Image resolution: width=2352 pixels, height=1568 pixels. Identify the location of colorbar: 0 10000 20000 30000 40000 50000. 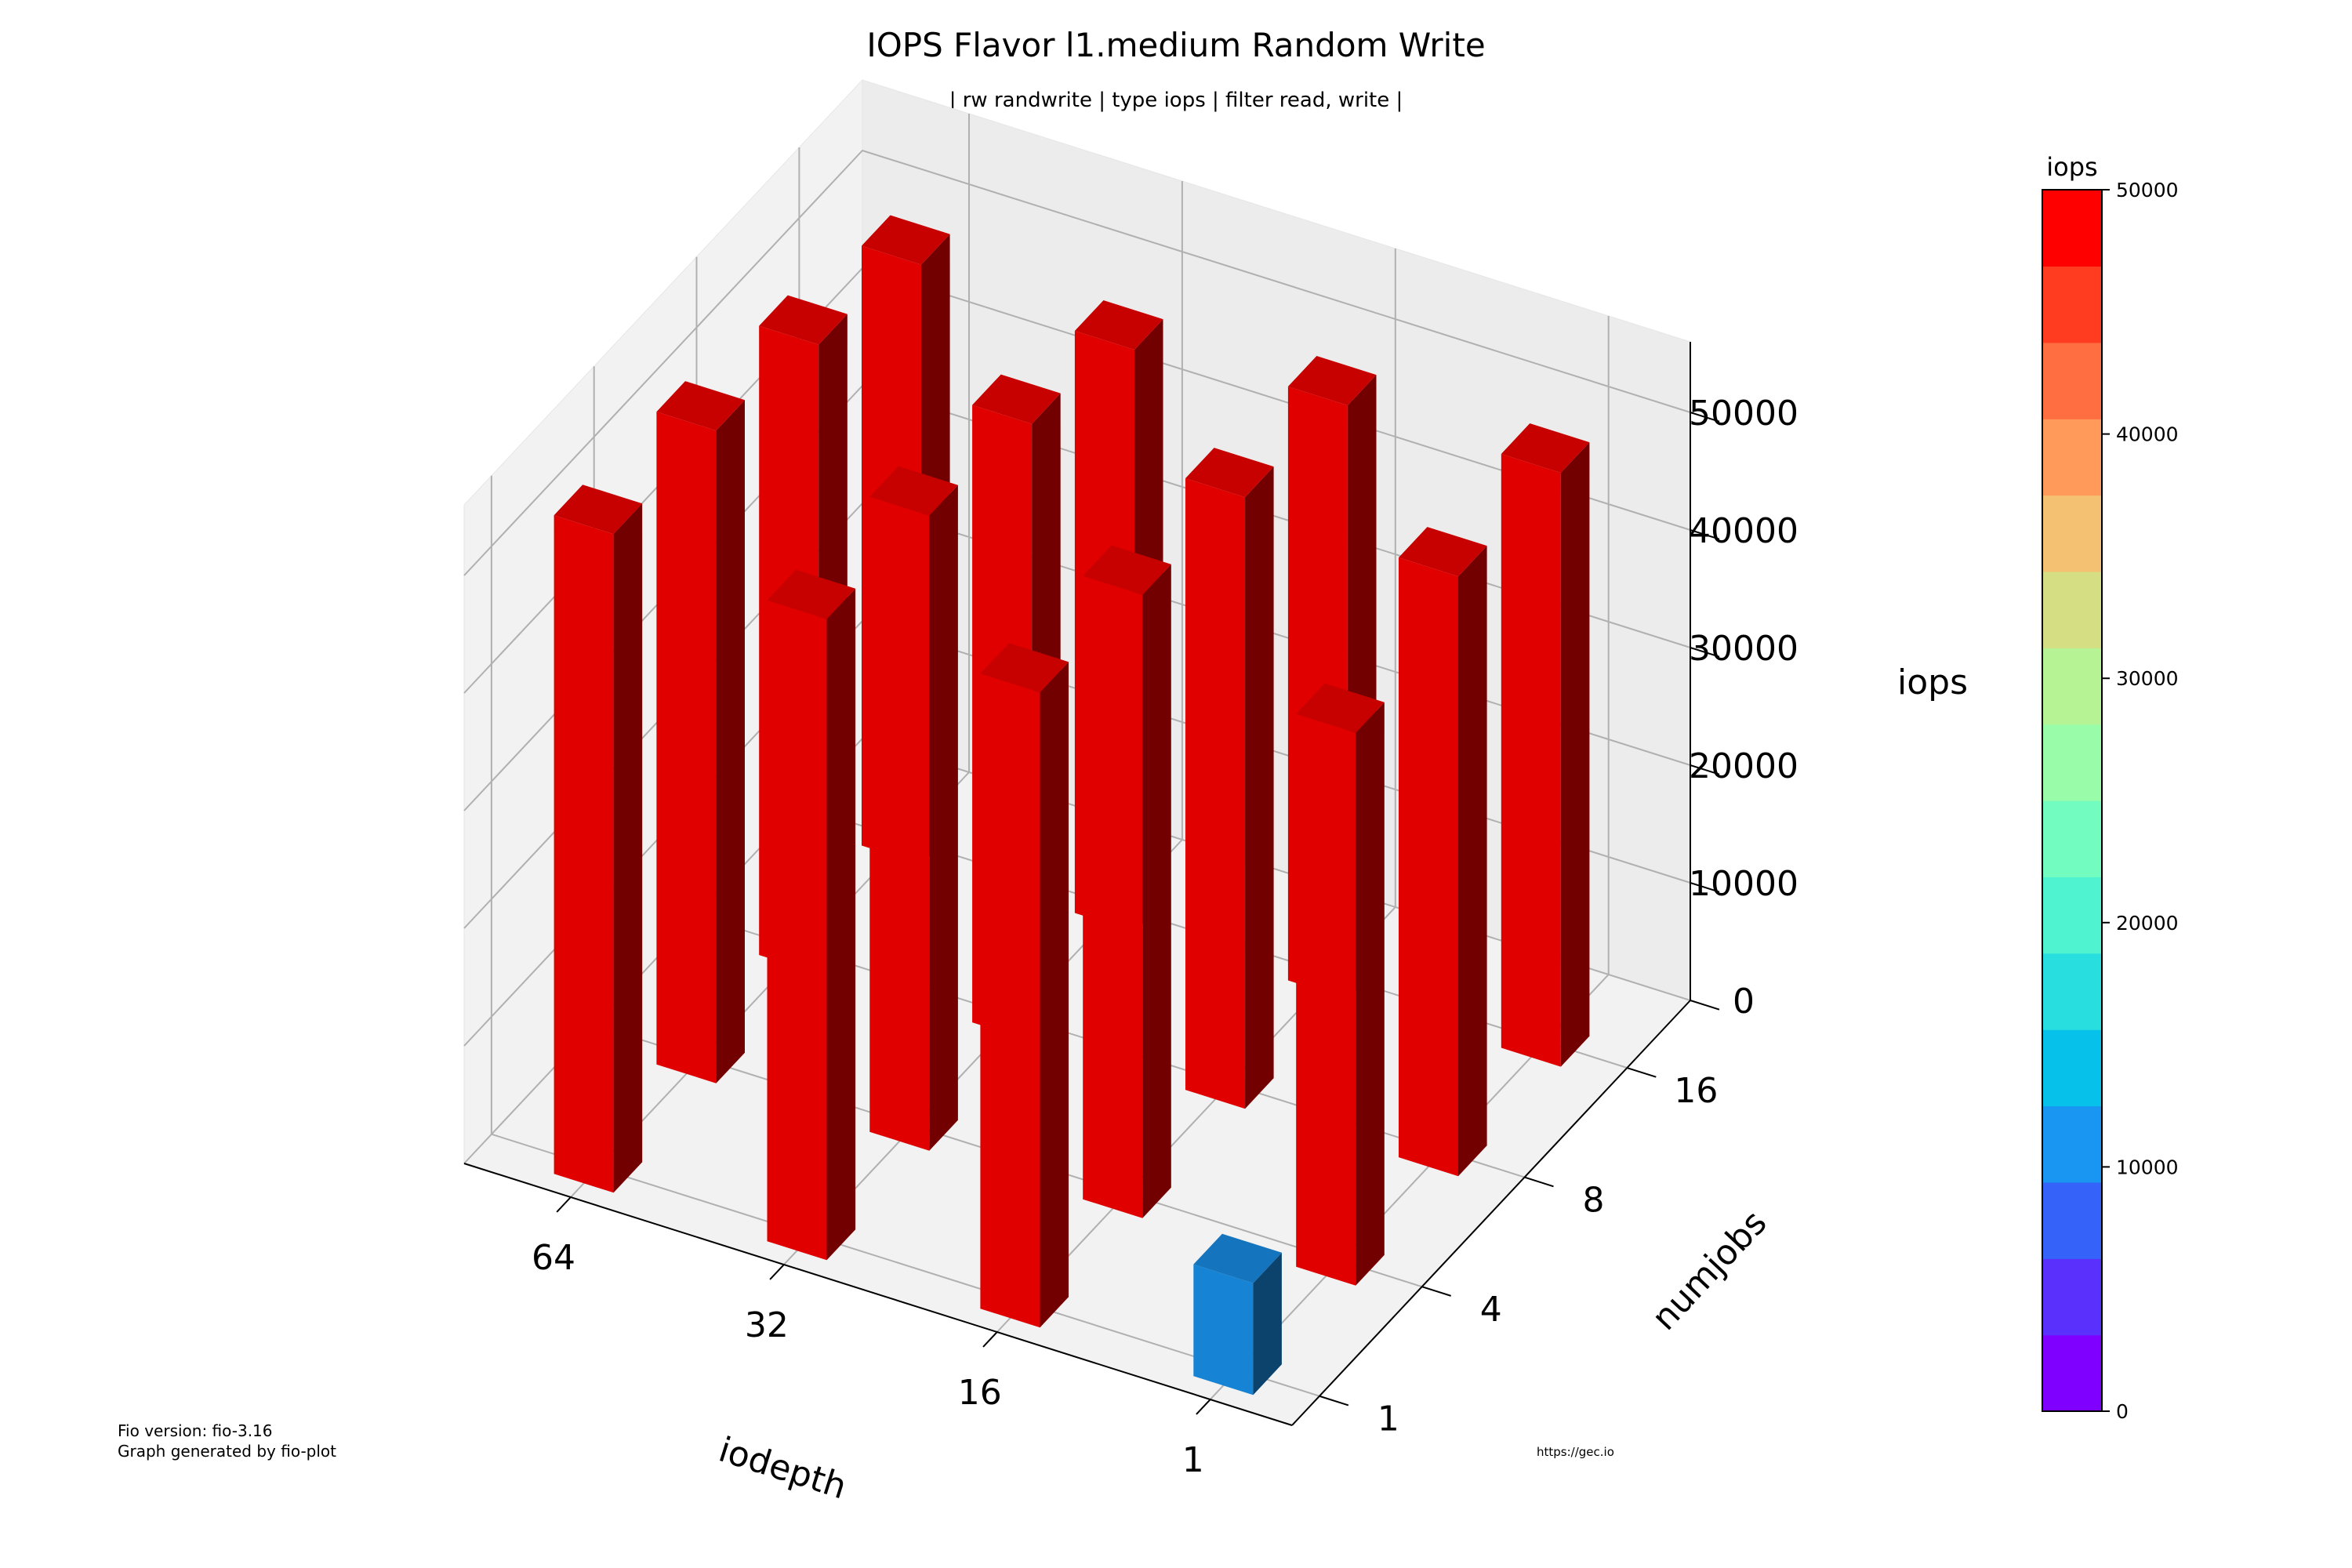
(2110, 801).